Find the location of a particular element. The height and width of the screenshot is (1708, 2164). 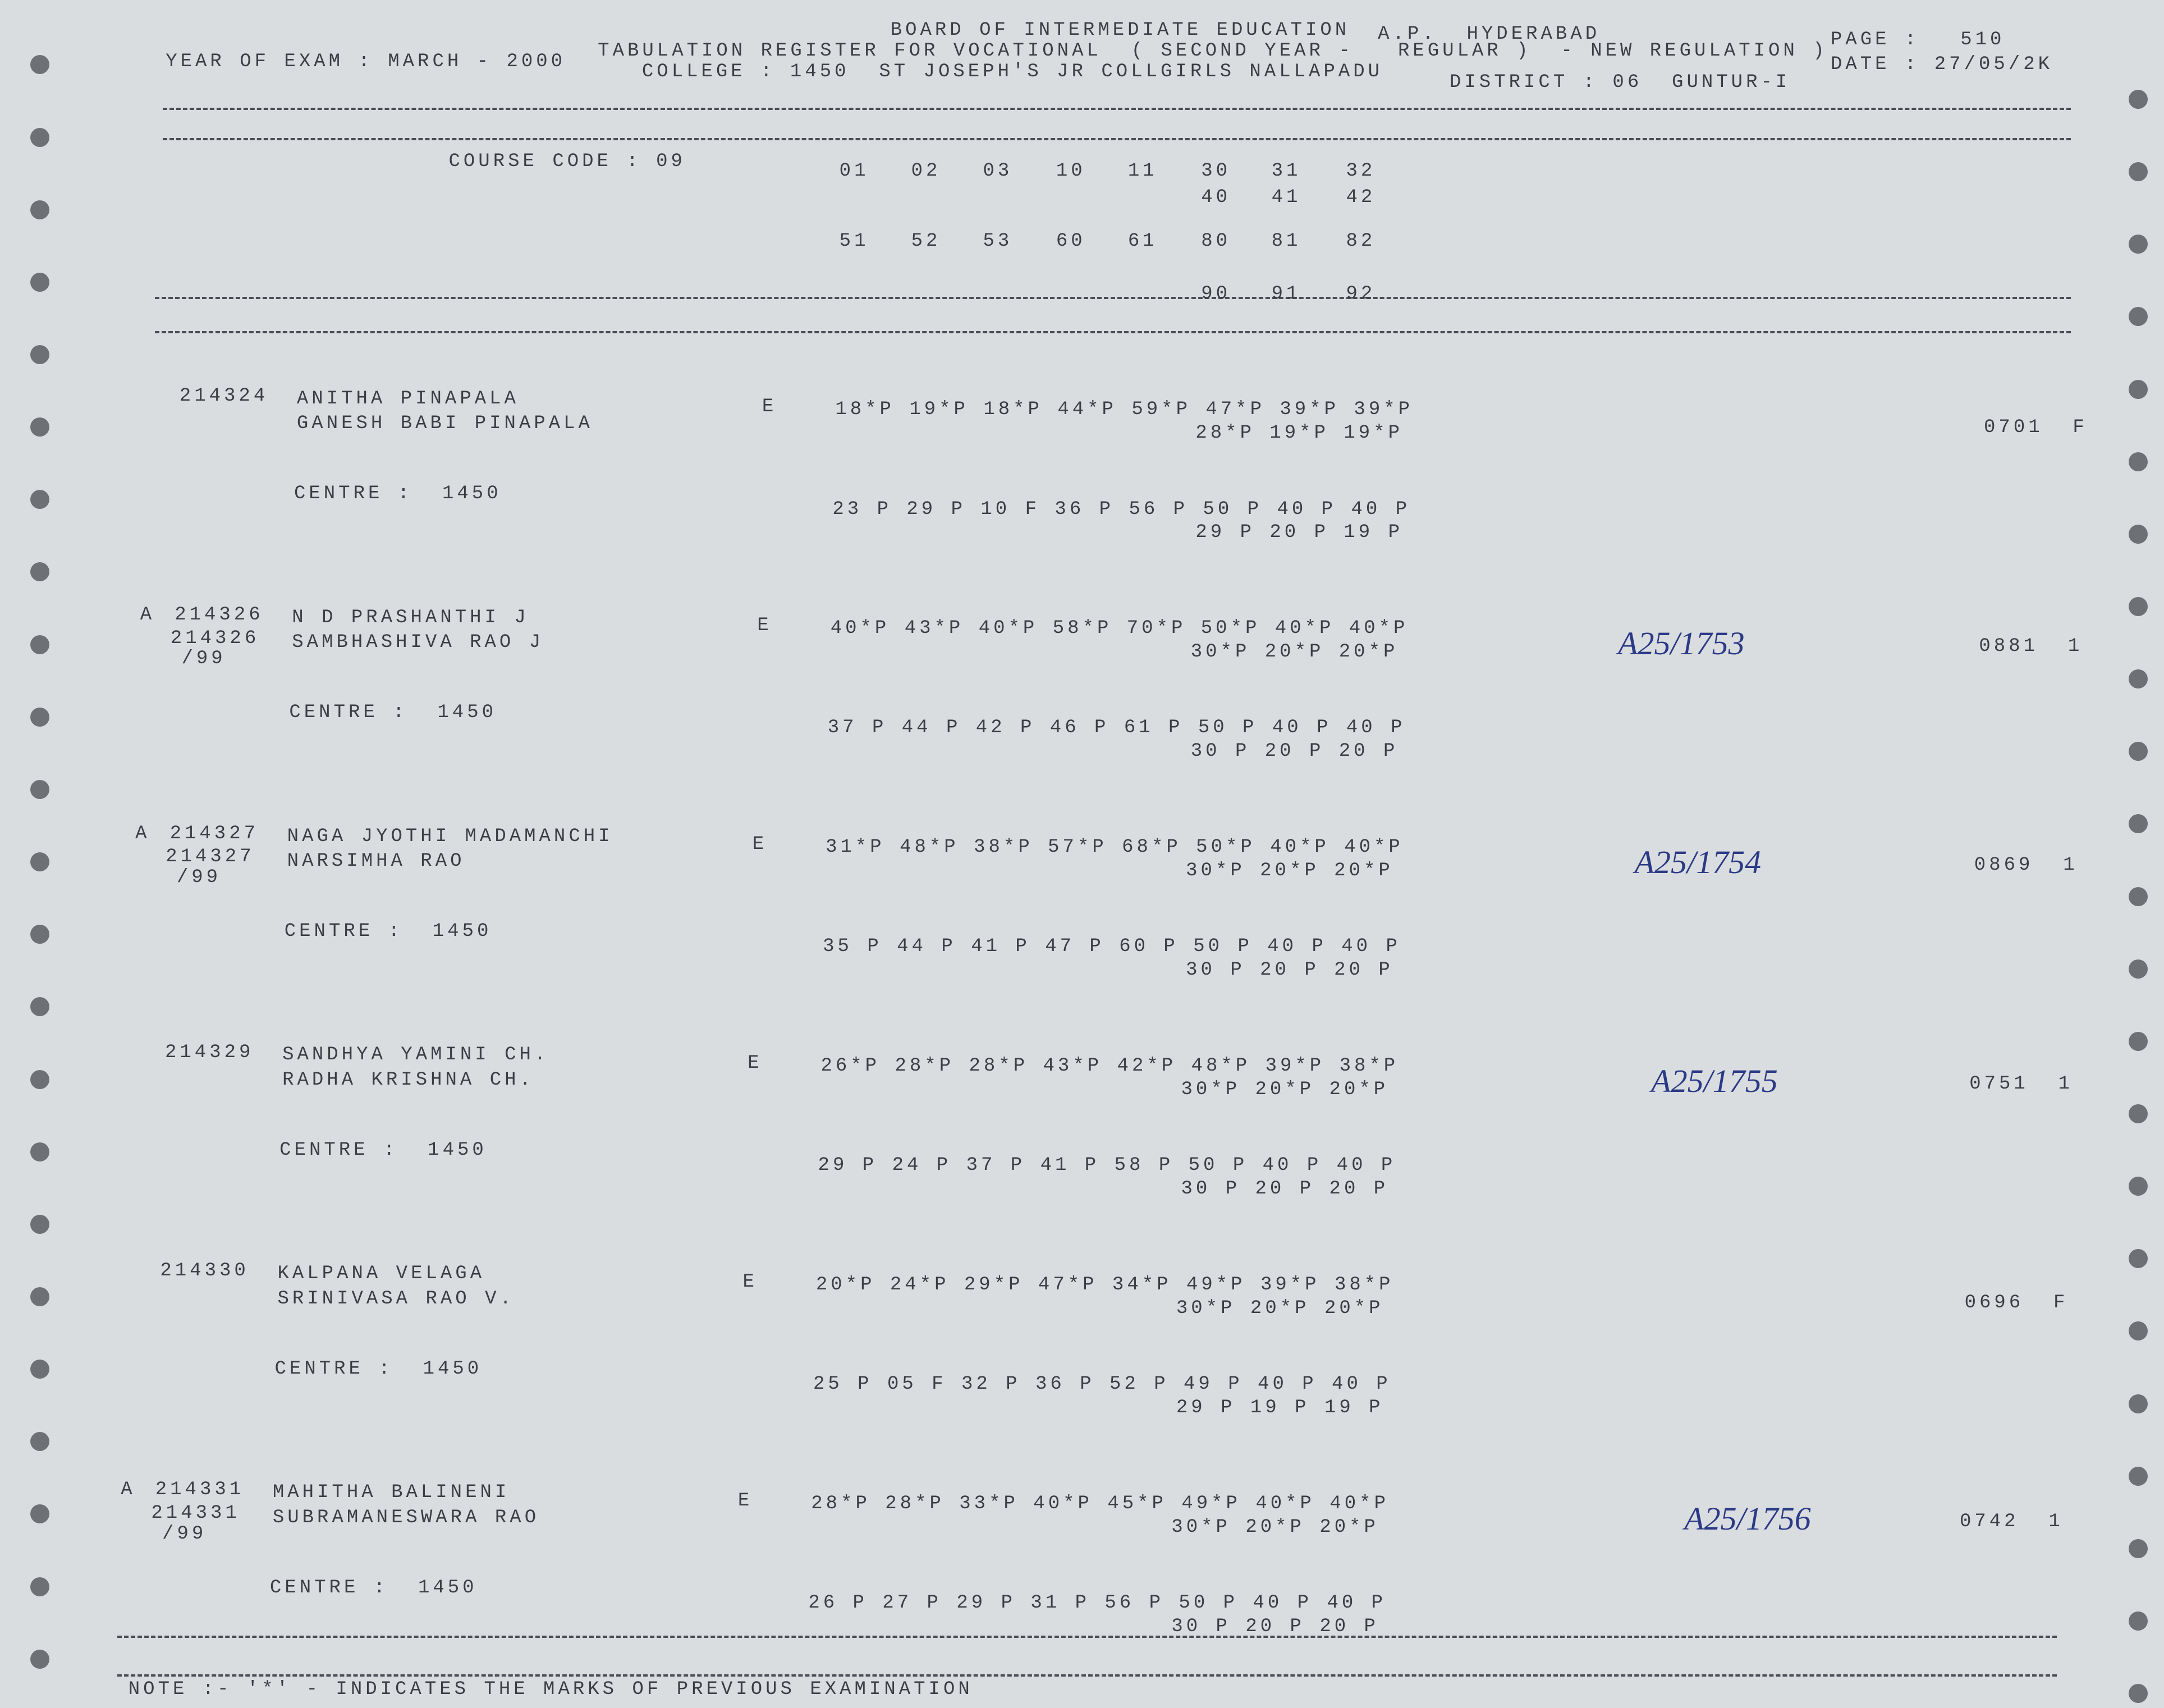

student-id: 214330 is located at coordinates (204, 1271).